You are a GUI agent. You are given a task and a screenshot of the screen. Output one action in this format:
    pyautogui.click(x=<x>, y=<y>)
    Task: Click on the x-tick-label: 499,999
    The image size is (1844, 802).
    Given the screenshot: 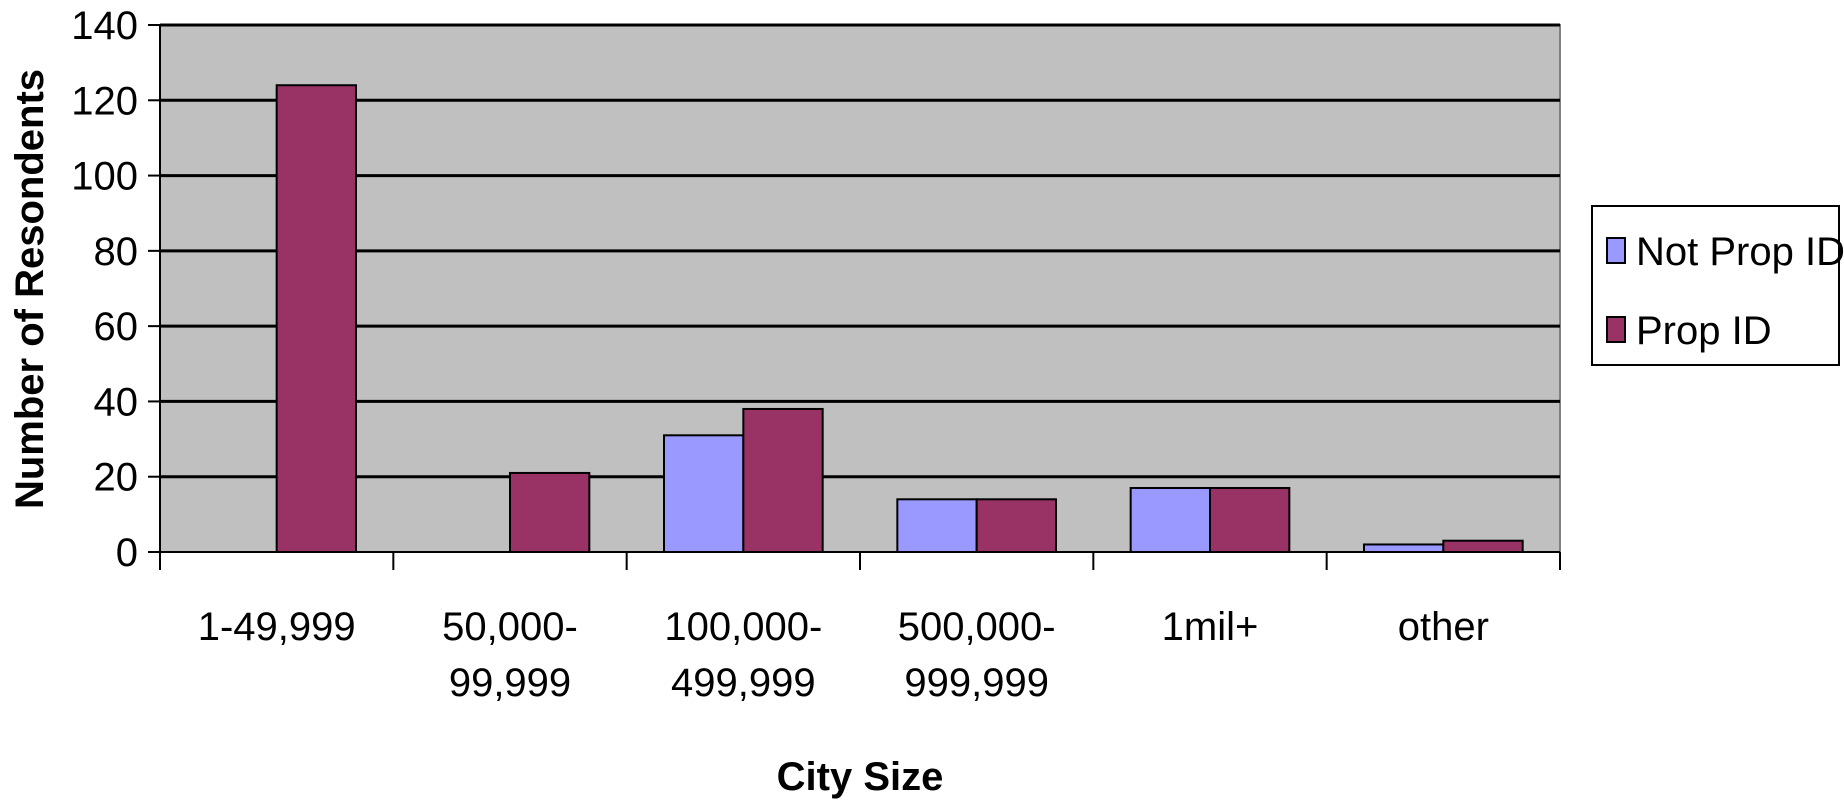 What is the action you would take?
    pyautogui.click(x=743, y=683)
    